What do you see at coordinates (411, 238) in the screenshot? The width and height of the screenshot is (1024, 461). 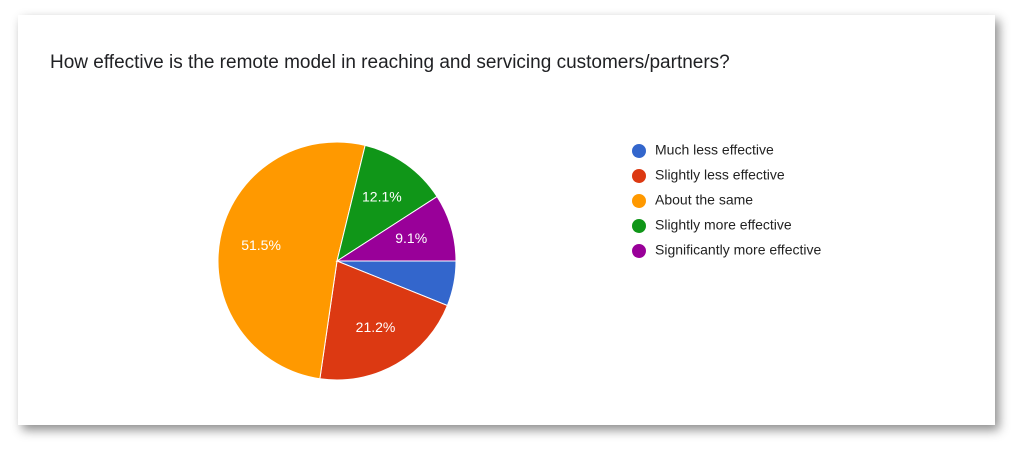 I see `slice-label: 9.1%` at bounding box center [411, 238].